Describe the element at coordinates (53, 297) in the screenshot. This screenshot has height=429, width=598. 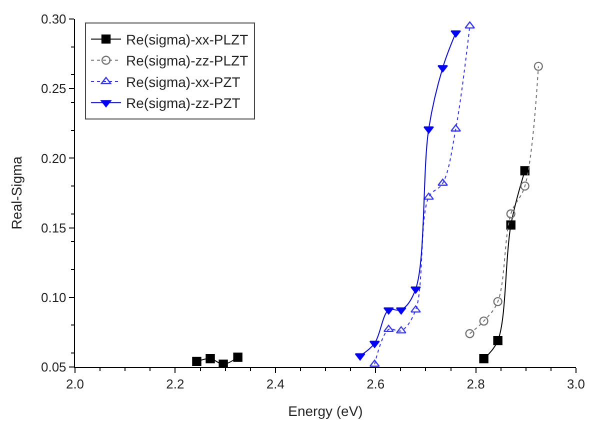
I see `y-tick-label: 0.10` at that location.